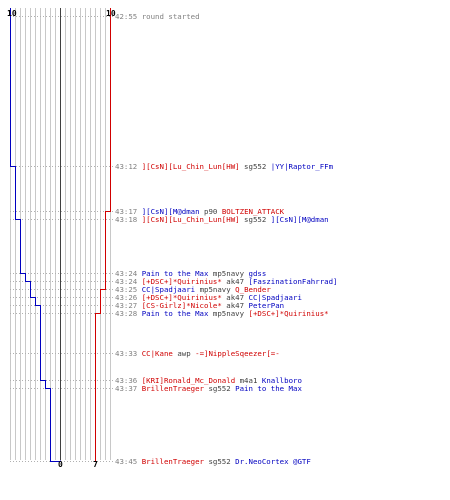  I want to click on event-extra: @GTF, so click(302, 461).